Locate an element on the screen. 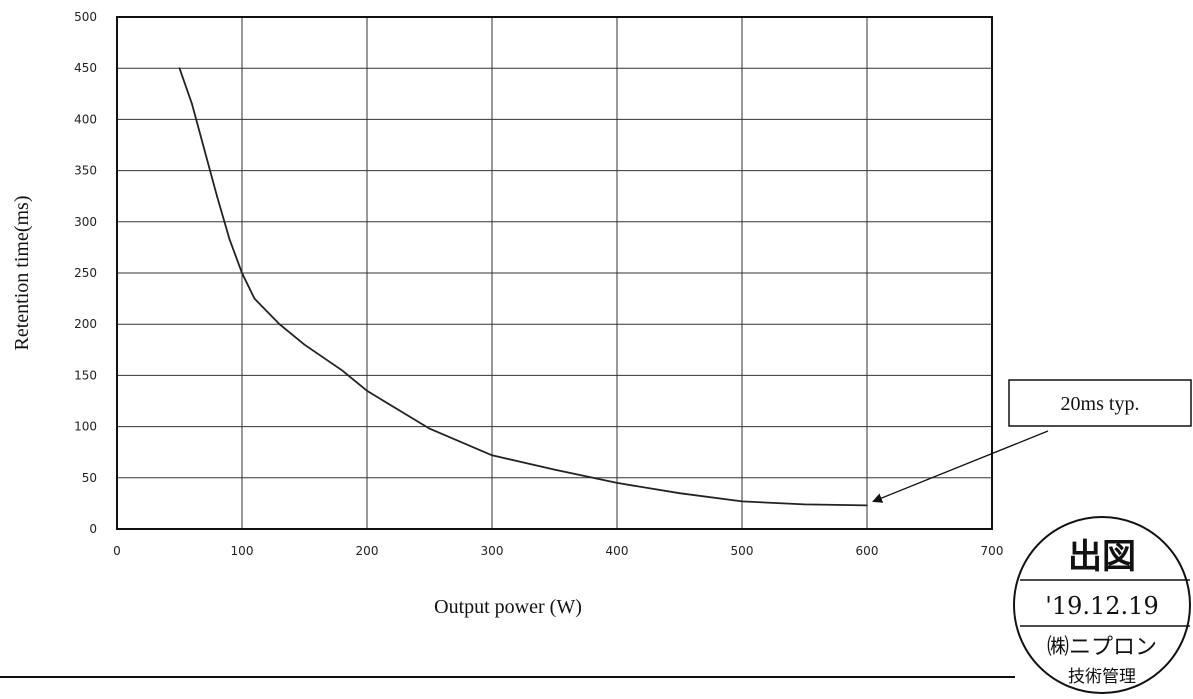 The height and width of the screenshot is (699, 1193). y-tick-label: 500 is located at coordinates (85, 17).